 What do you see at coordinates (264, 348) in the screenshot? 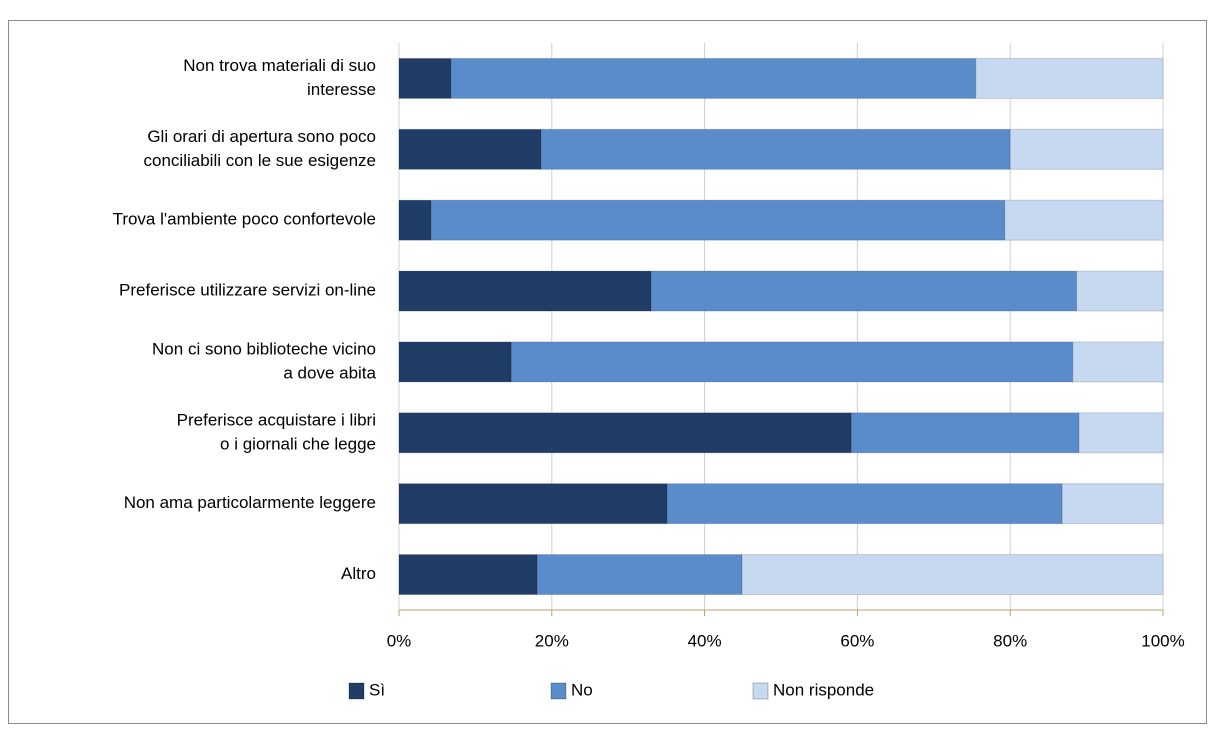
I see `y-tick-label: Non ci sono biblioteche vicino` at bounding box center [264, 348].